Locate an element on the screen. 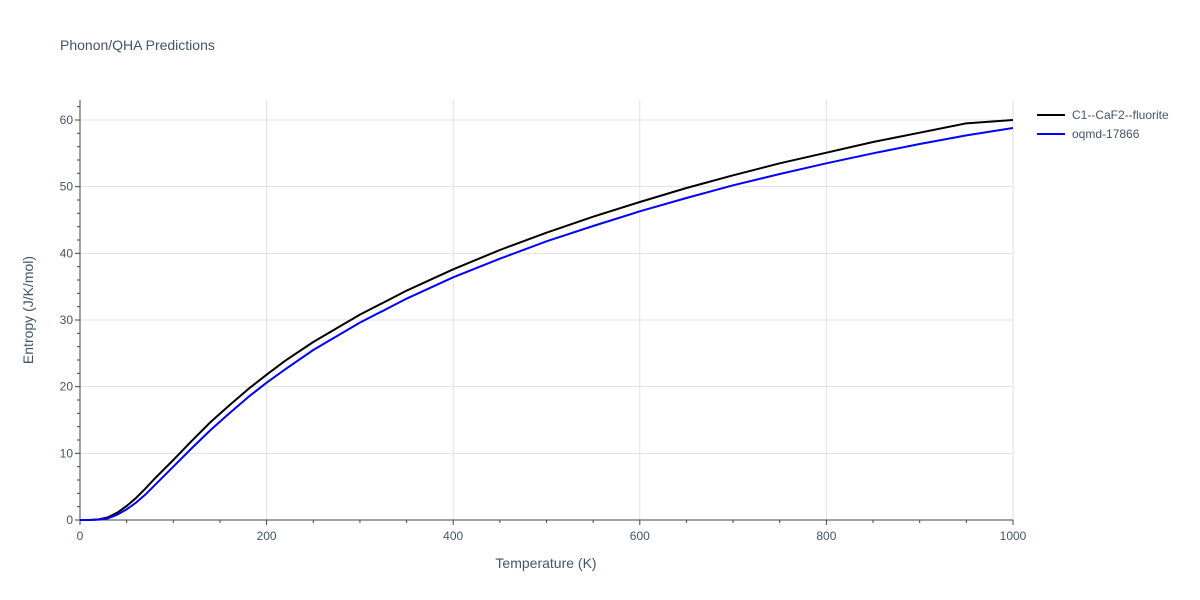  x-tick-label: 600 is located at coordinates (640, 536).